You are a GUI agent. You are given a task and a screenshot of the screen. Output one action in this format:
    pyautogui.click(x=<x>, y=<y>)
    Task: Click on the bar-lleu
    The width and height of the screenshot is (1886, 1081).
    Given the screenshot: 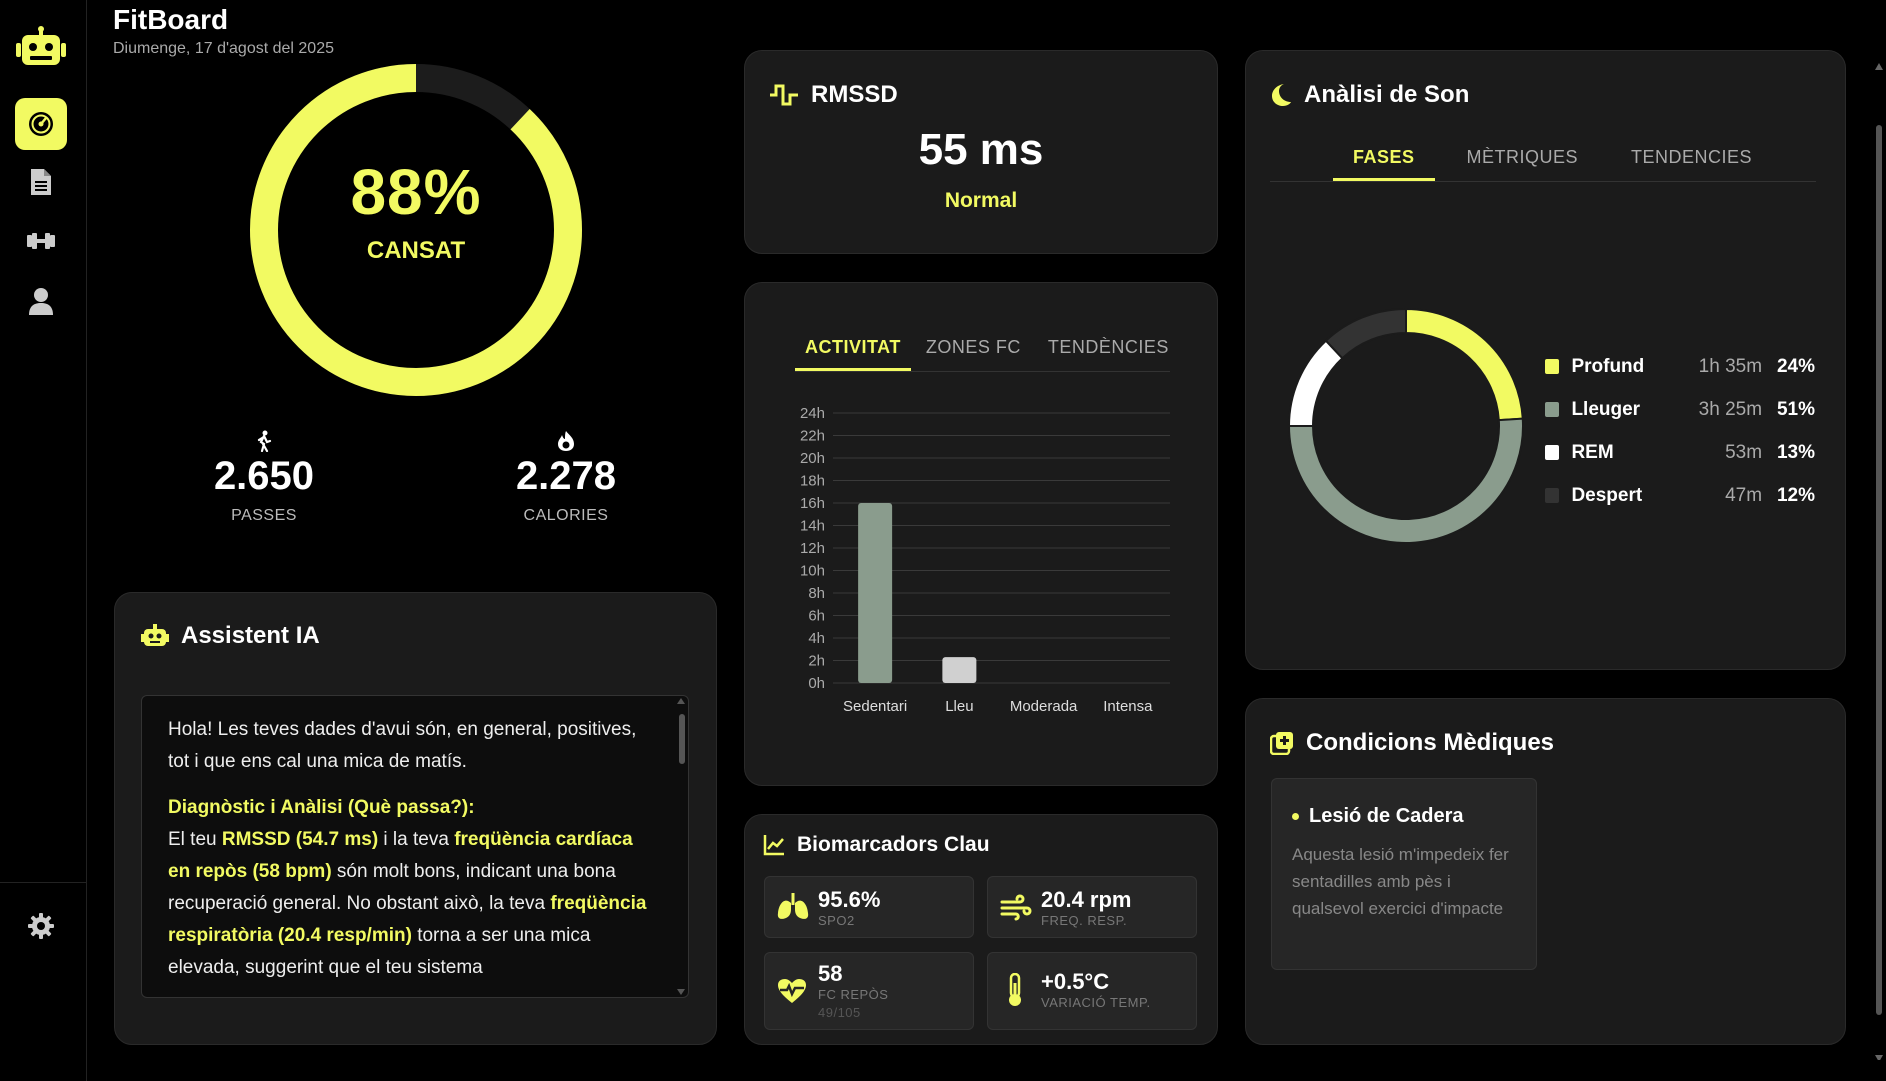 What is the action you would take?
    pyautogui.click(x=959, y=670)
    